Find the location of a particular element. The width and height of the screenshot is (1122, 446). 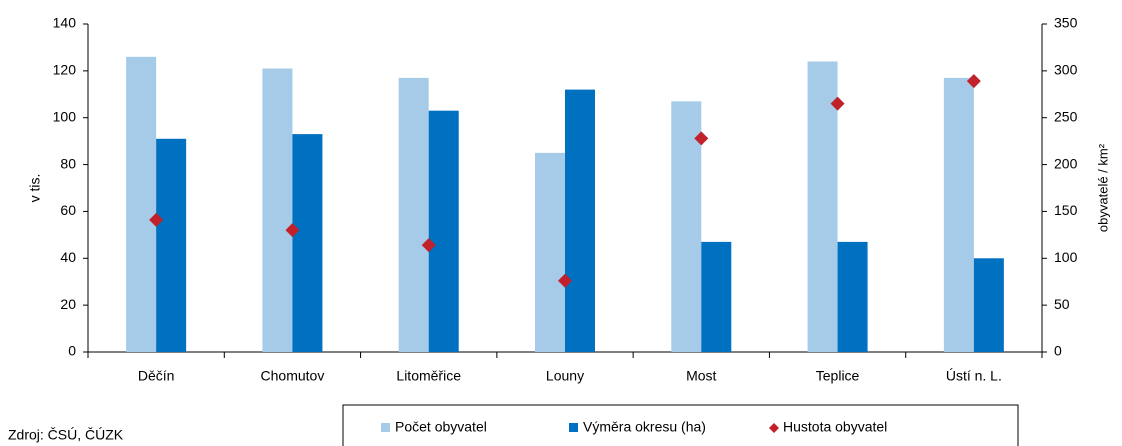

y-tick-label: 120 is located at coordinates (65, 70).